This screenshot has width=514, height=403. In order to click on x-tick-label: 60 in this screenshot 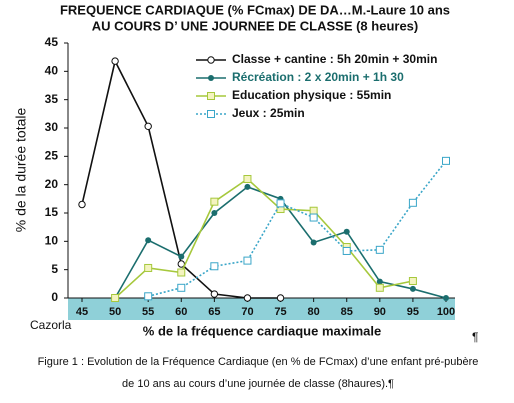, I will do `click(181, 312)`.